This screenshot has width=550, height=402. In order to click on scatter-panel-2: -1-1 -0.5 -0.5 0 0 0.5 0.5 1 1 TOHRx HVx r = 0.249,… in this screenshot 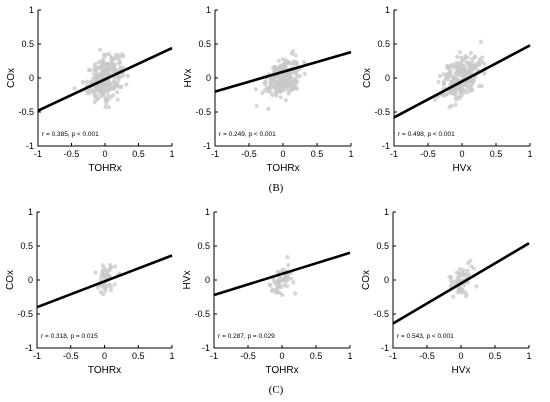, I will do `click(268, 89)`.